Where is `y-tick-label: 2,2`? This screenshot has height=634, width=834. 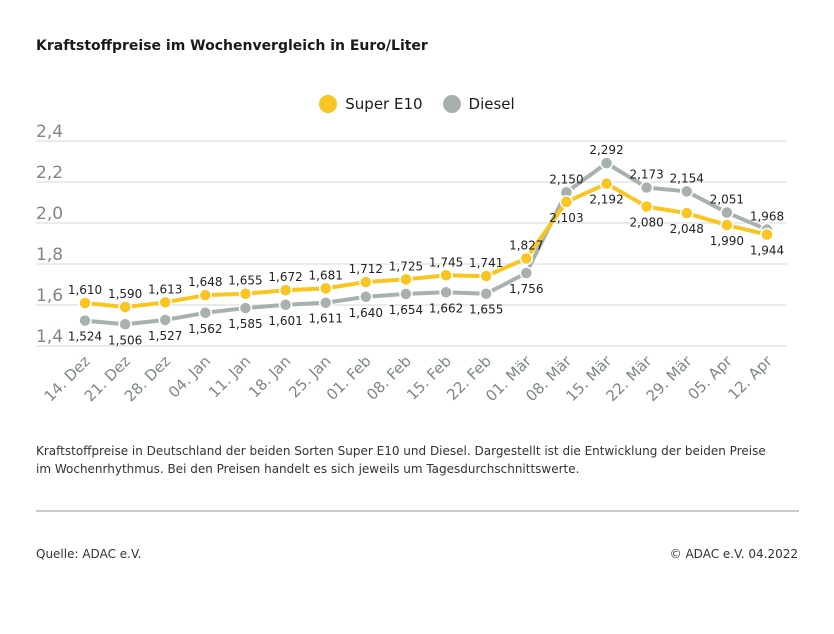
y-tick-label: 2,2 is located at coordinates (49, 173).